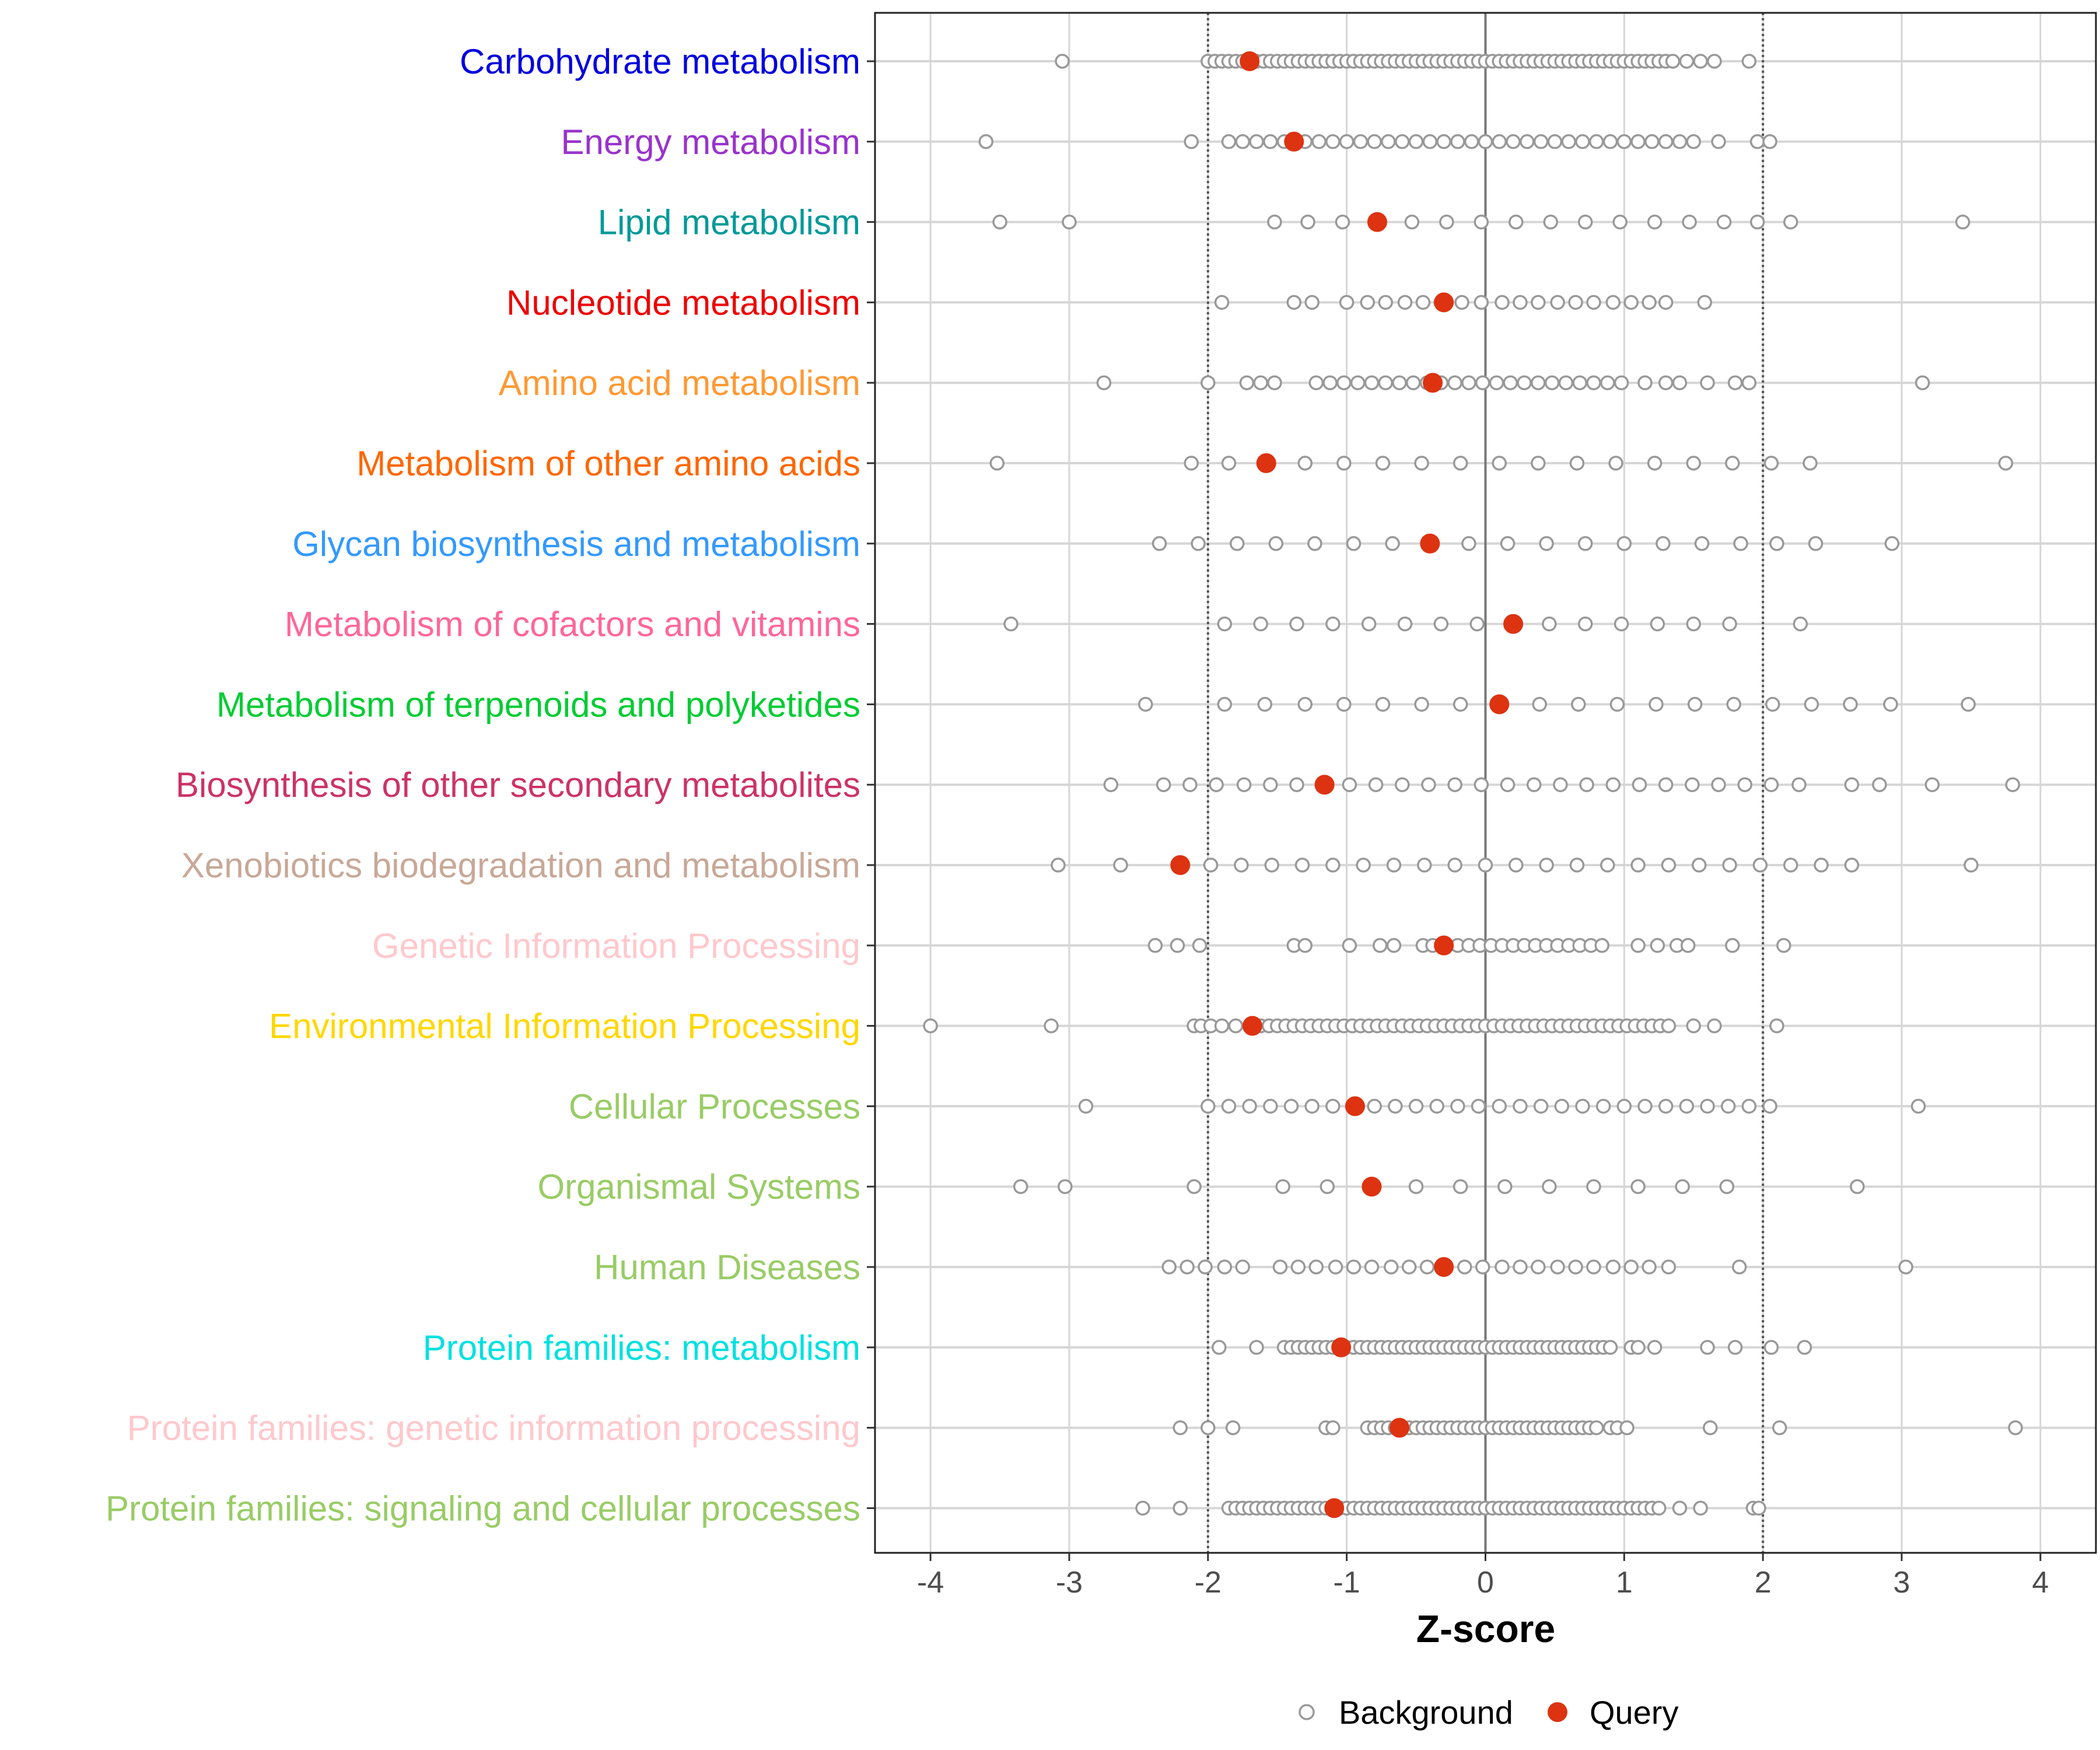  Describe the element at coordinates (1069, 1583) in the screenshot. I see `x-tick-label: -3` at that location.